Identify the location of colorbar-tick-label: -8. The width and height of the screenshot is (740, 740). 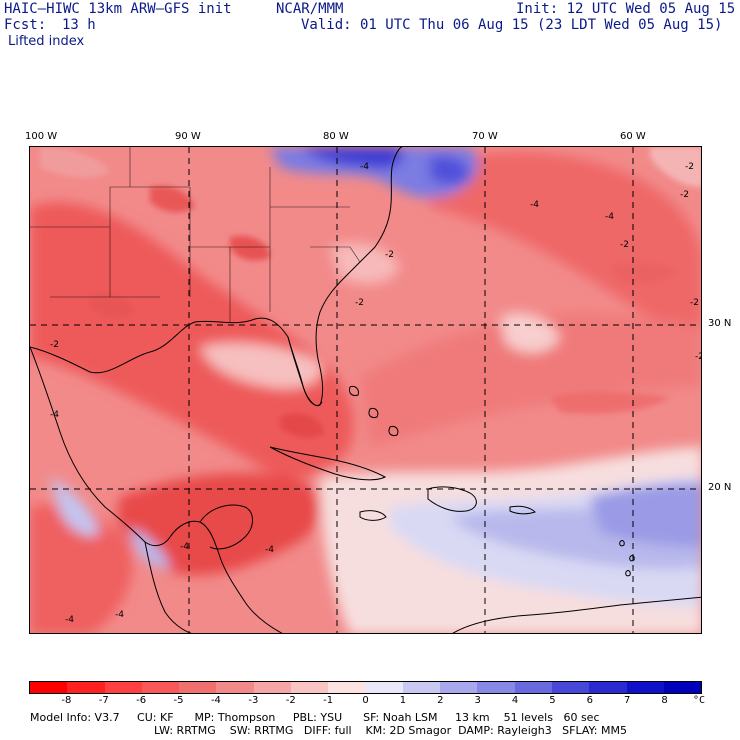
(66, 700).